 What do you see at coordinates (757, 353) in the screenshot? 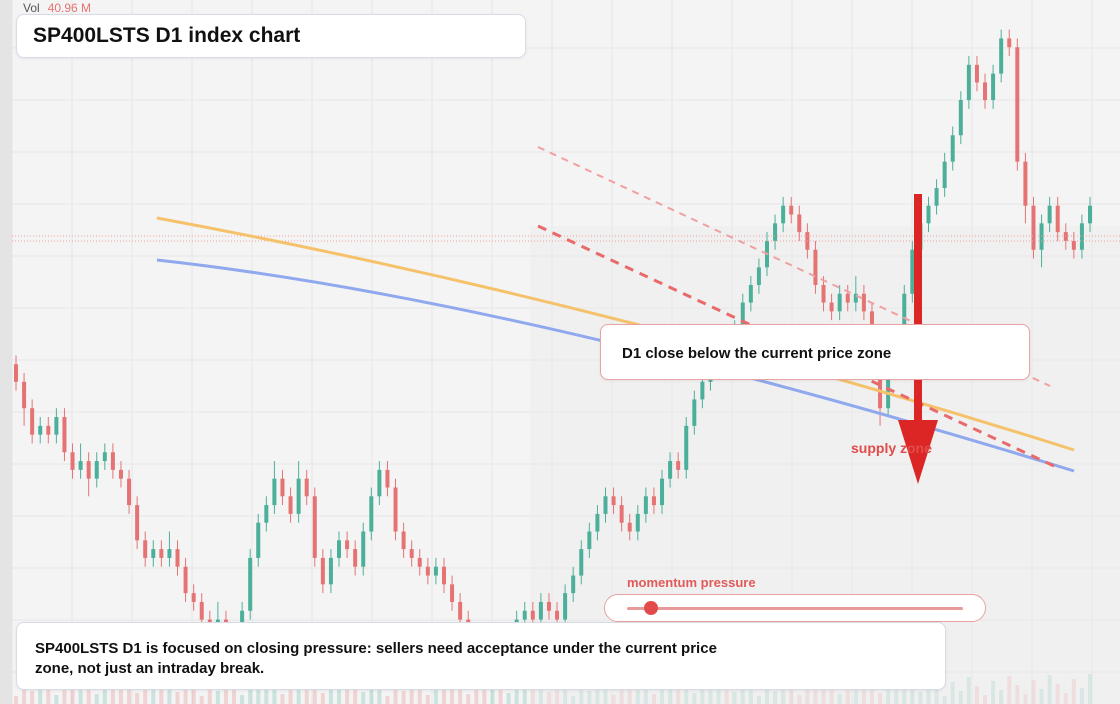
I see `zone-note-text: D1 close below the current price zone` at bounding box center [757, 353].